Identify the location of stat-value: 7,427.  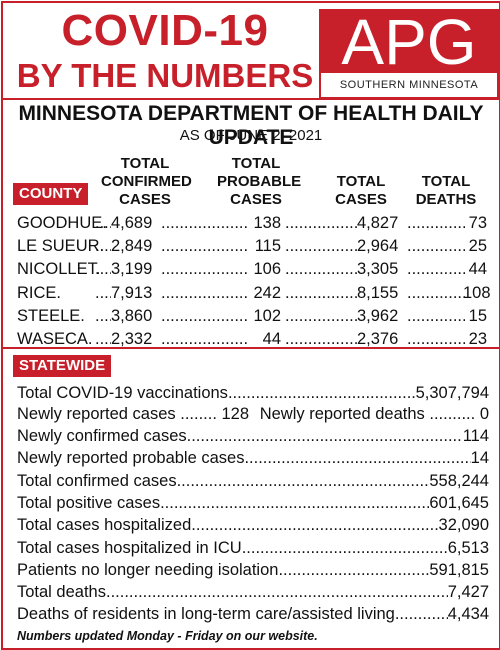
(468, 592).